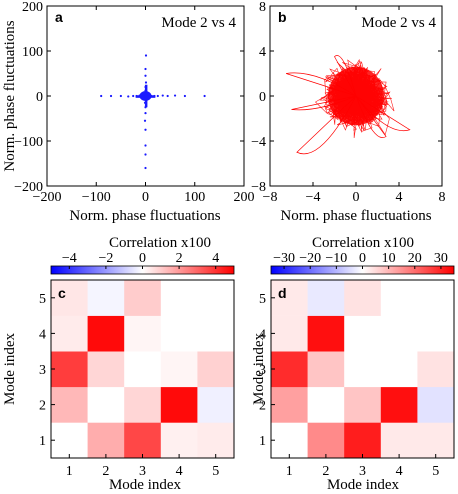  I want to click on panel-b-label: b, so click(282, 17).